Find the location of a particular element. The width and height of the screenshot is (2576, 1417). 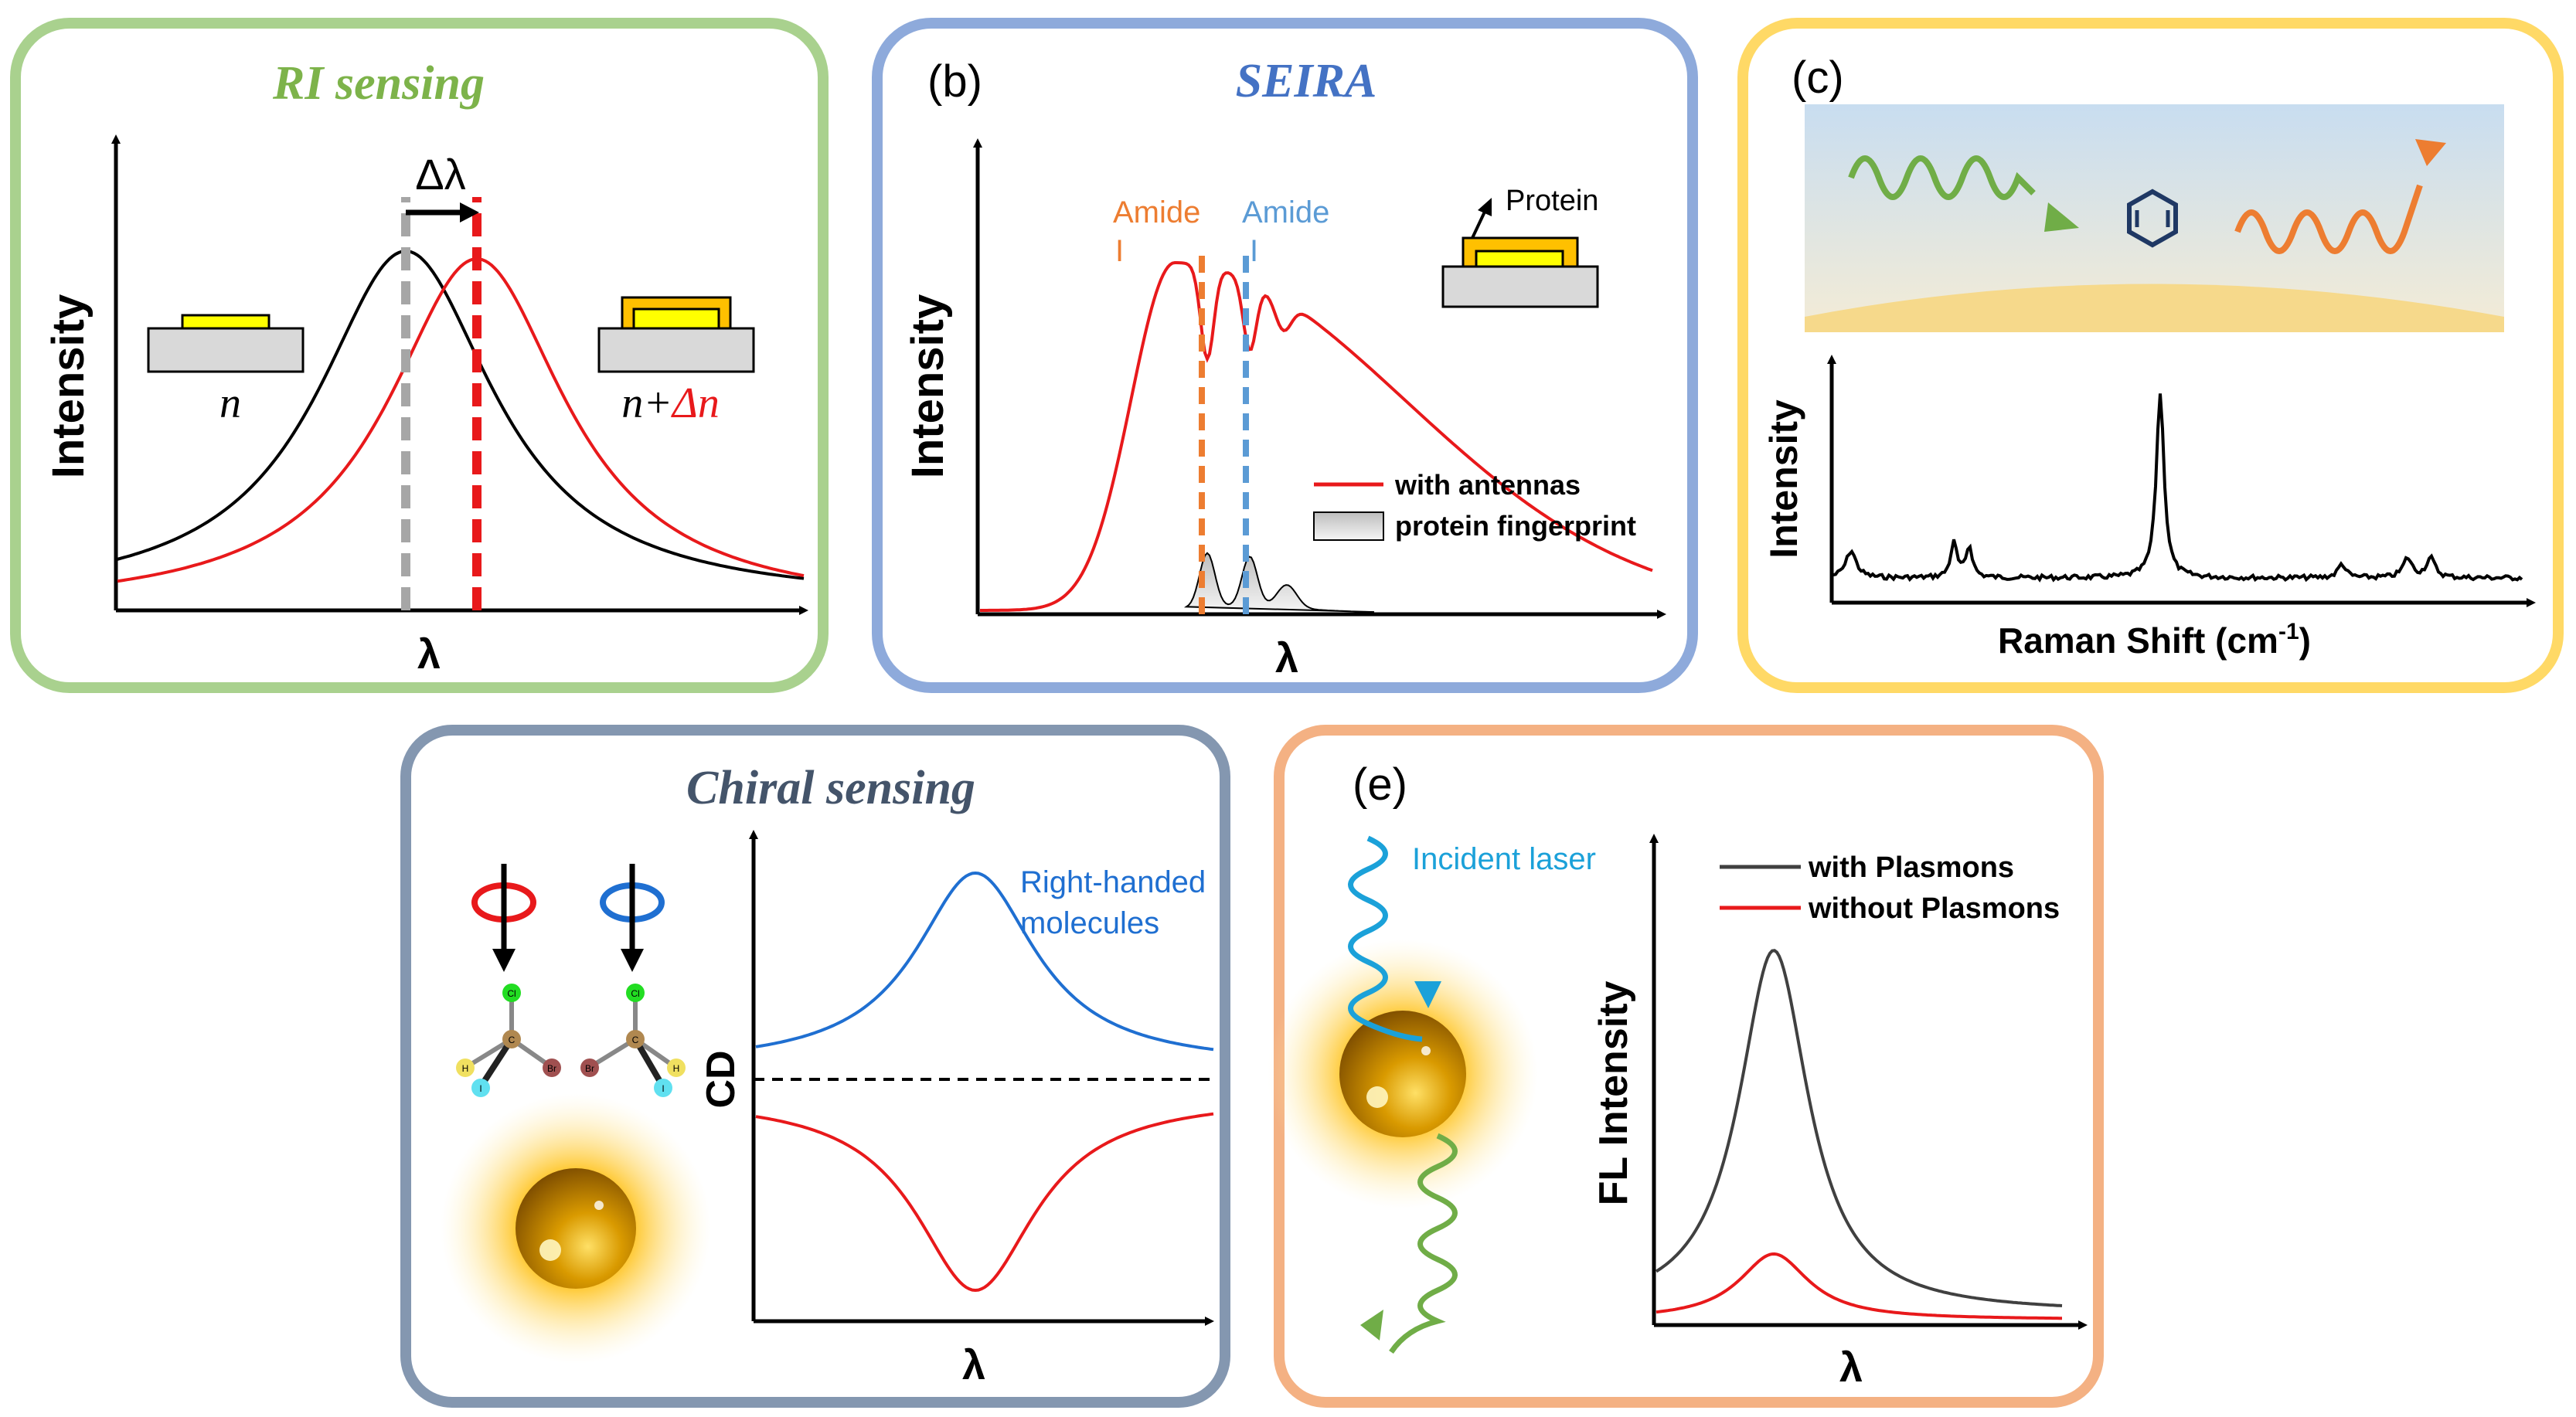

panel-b-substrate is located at coordinates (1520, 286).